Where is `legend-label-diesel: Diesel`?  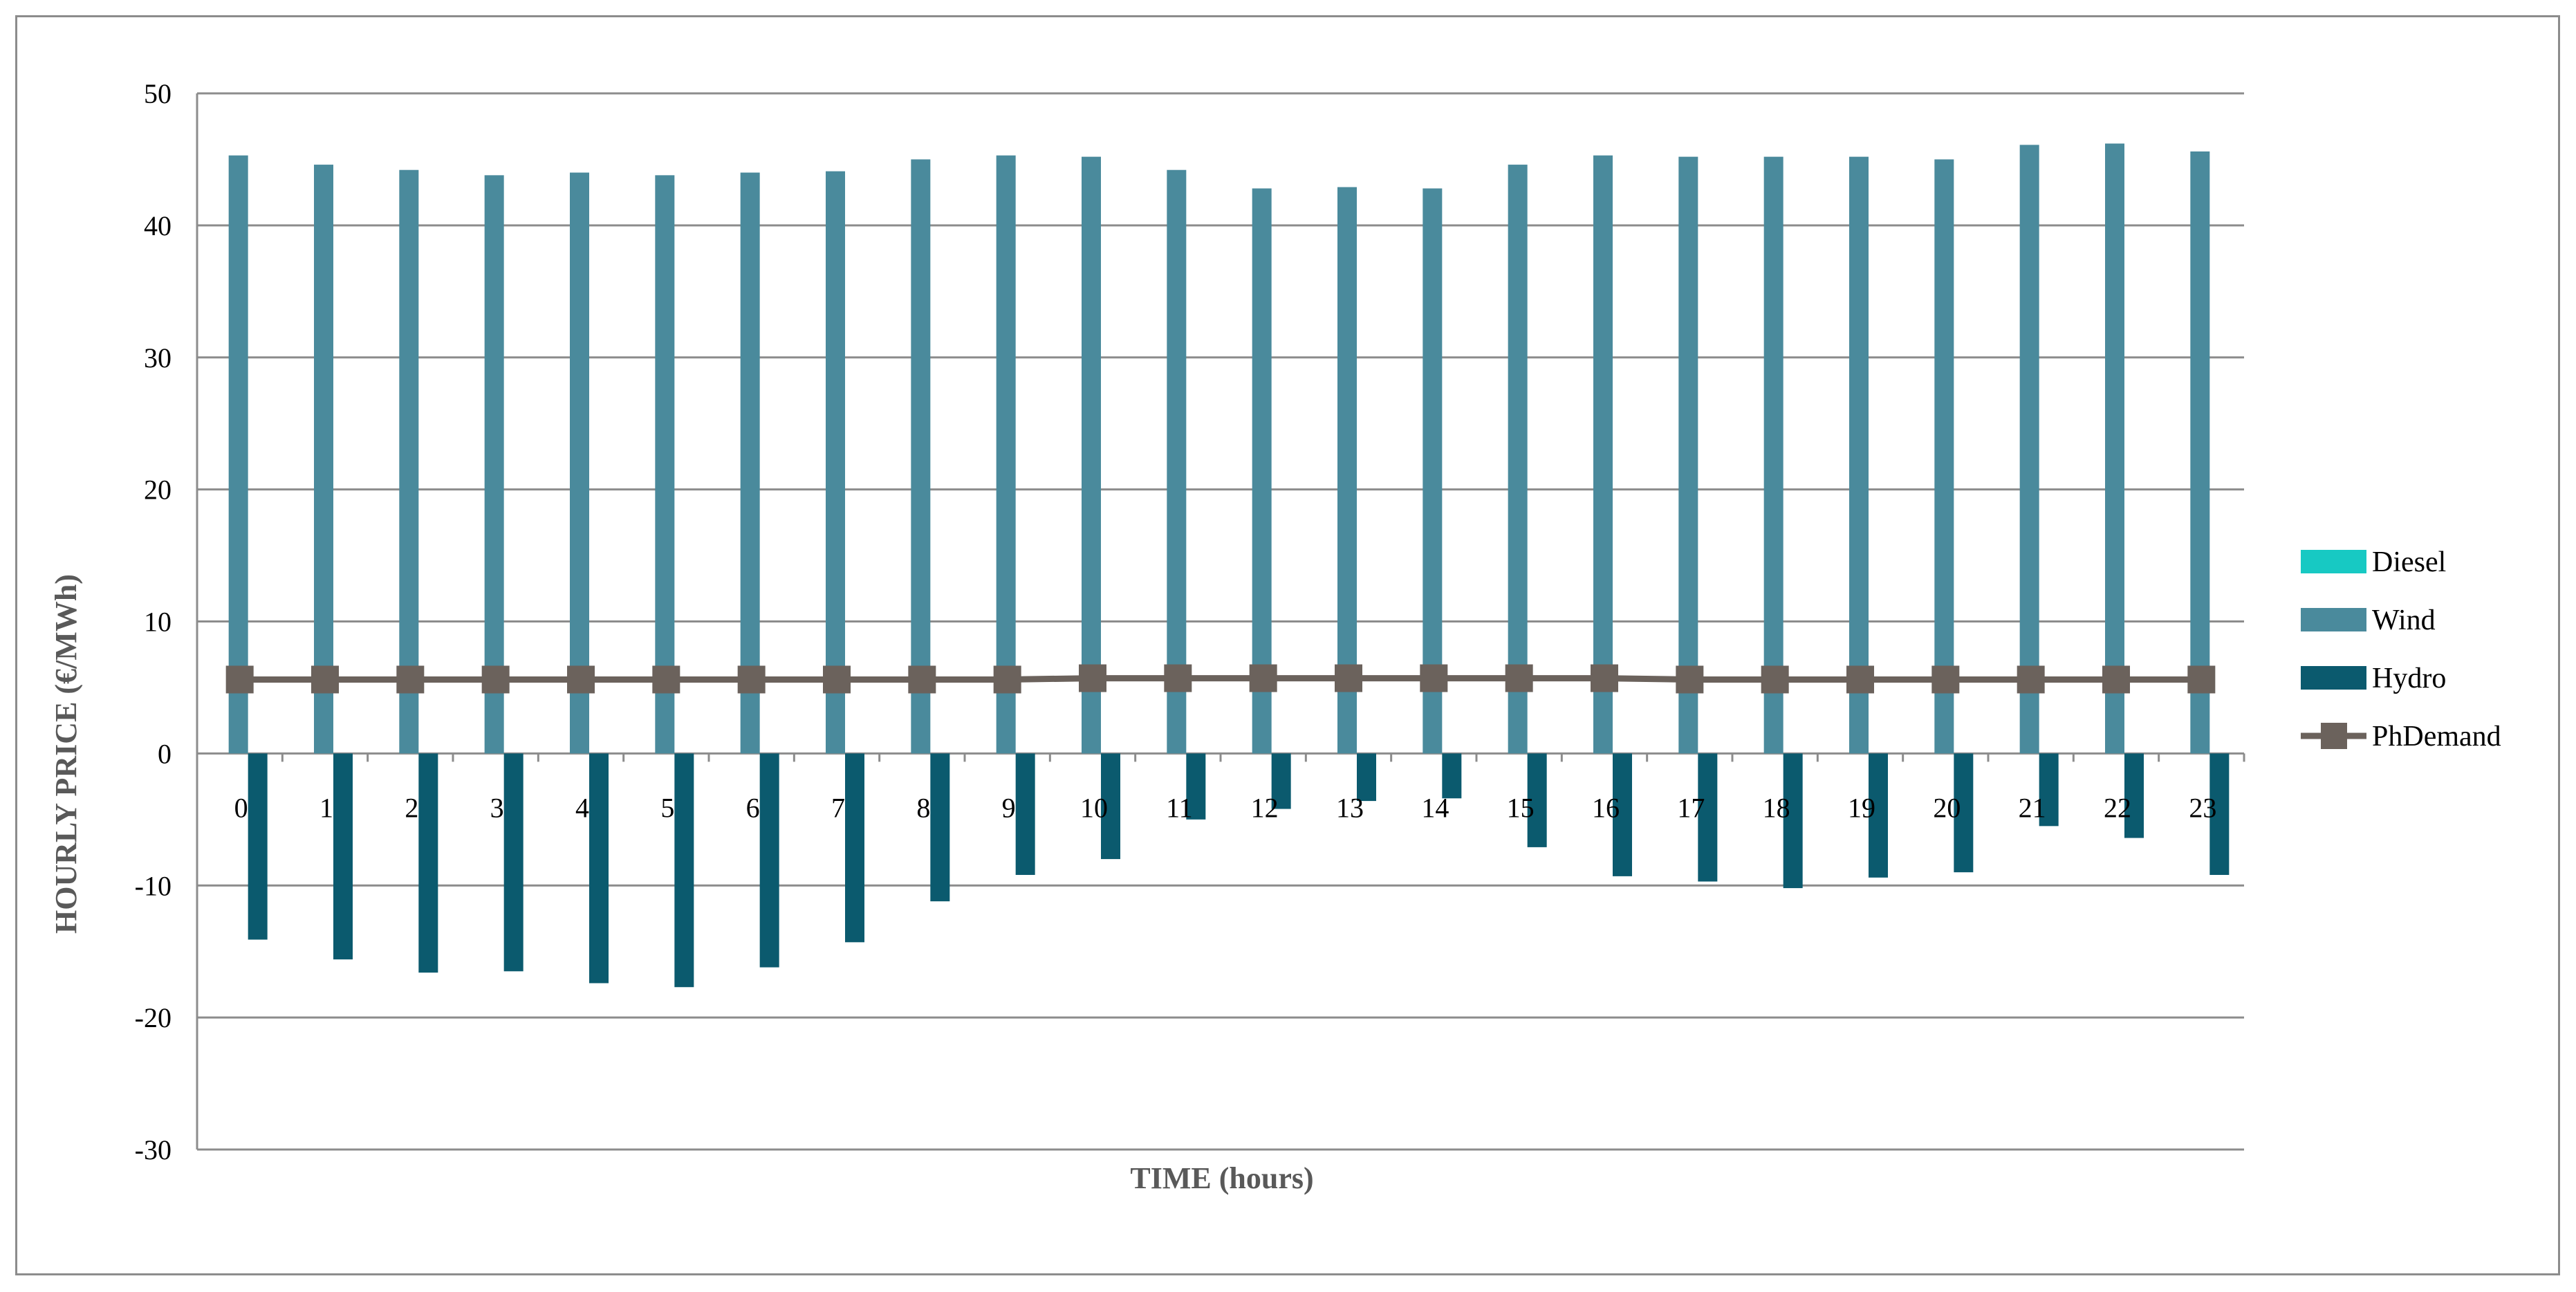
legend-label-diesel: Diesel is located at coordinates (2409, 562).